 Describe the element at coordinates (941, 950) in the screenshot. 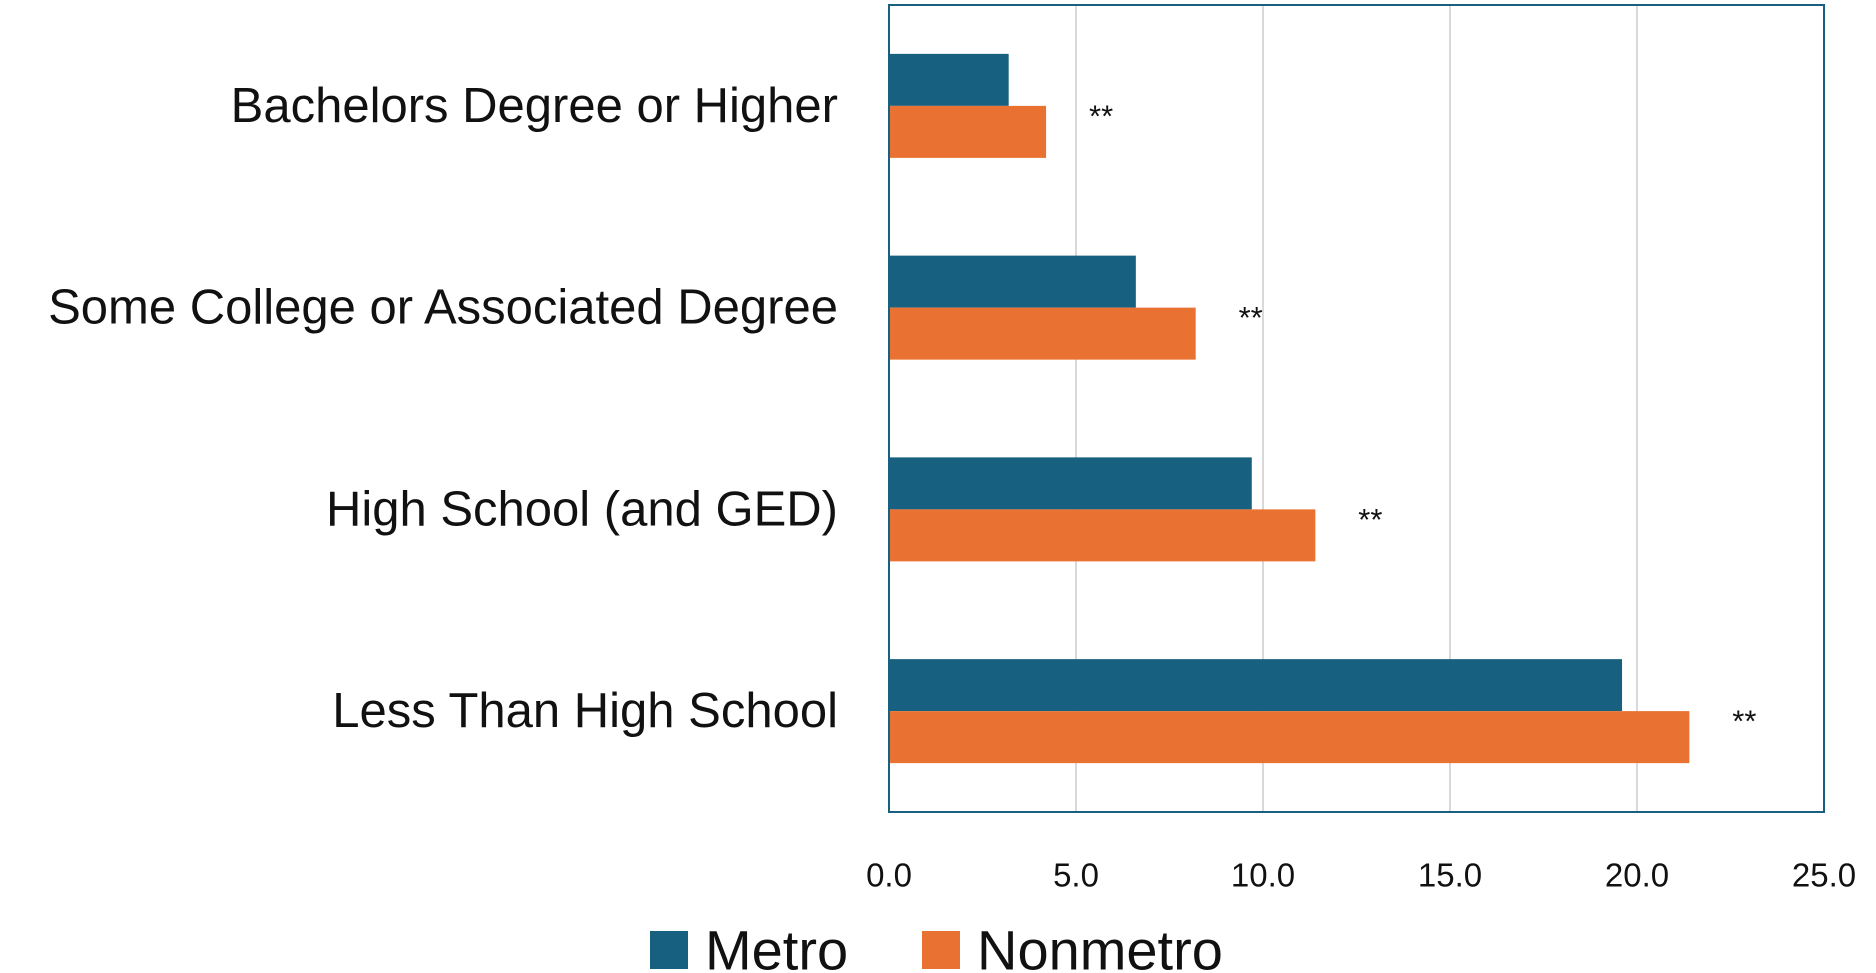

I see `legend-swatch-nonmetro` at that location.